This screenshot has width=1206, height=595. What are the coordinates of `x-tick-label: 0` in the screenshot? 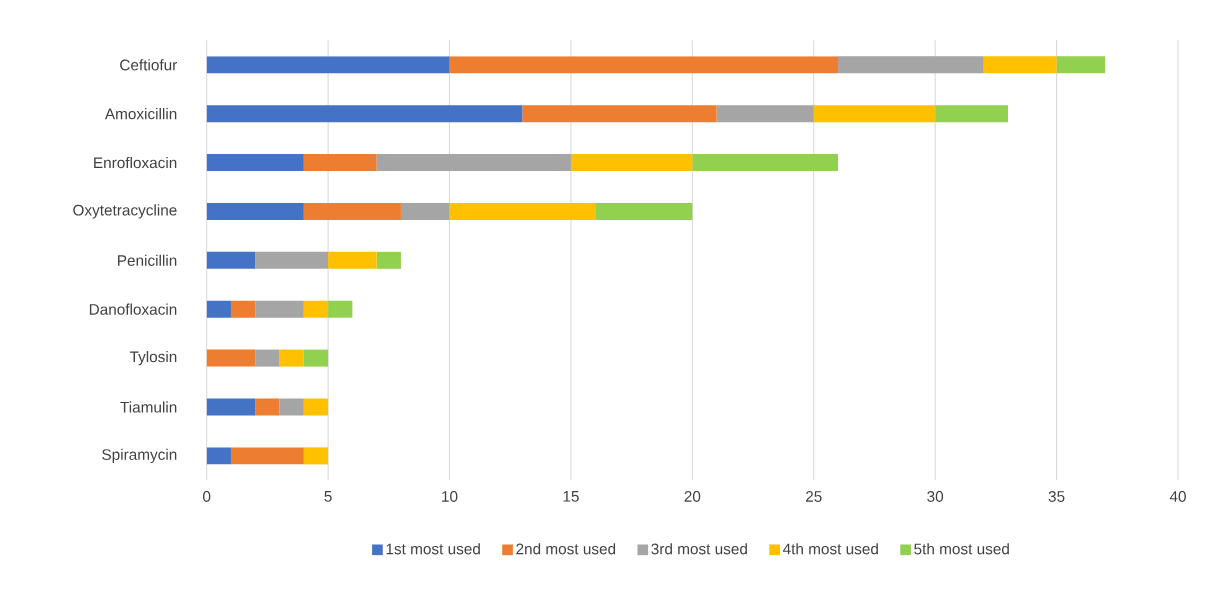 It's located at (207, 496).